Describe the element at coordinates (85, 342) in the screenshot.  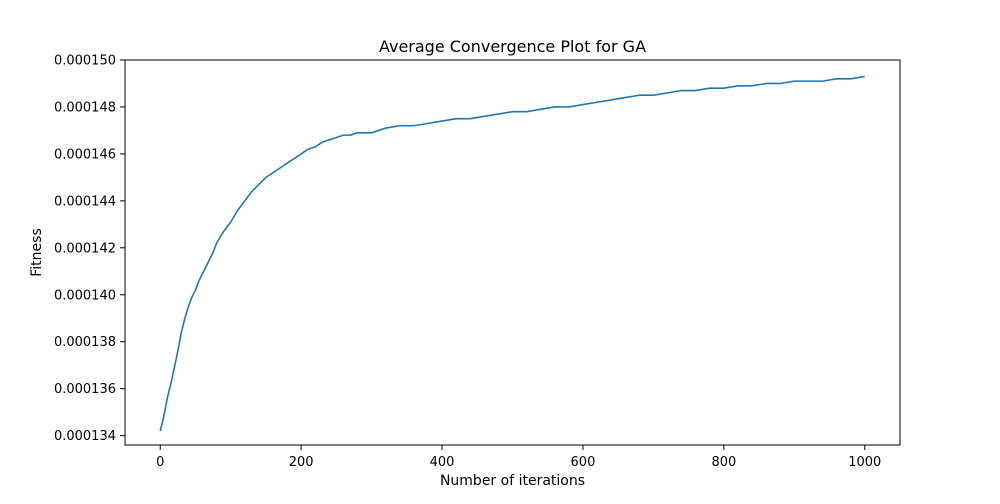
I see `y-tick-label: 0.000138` at that location.